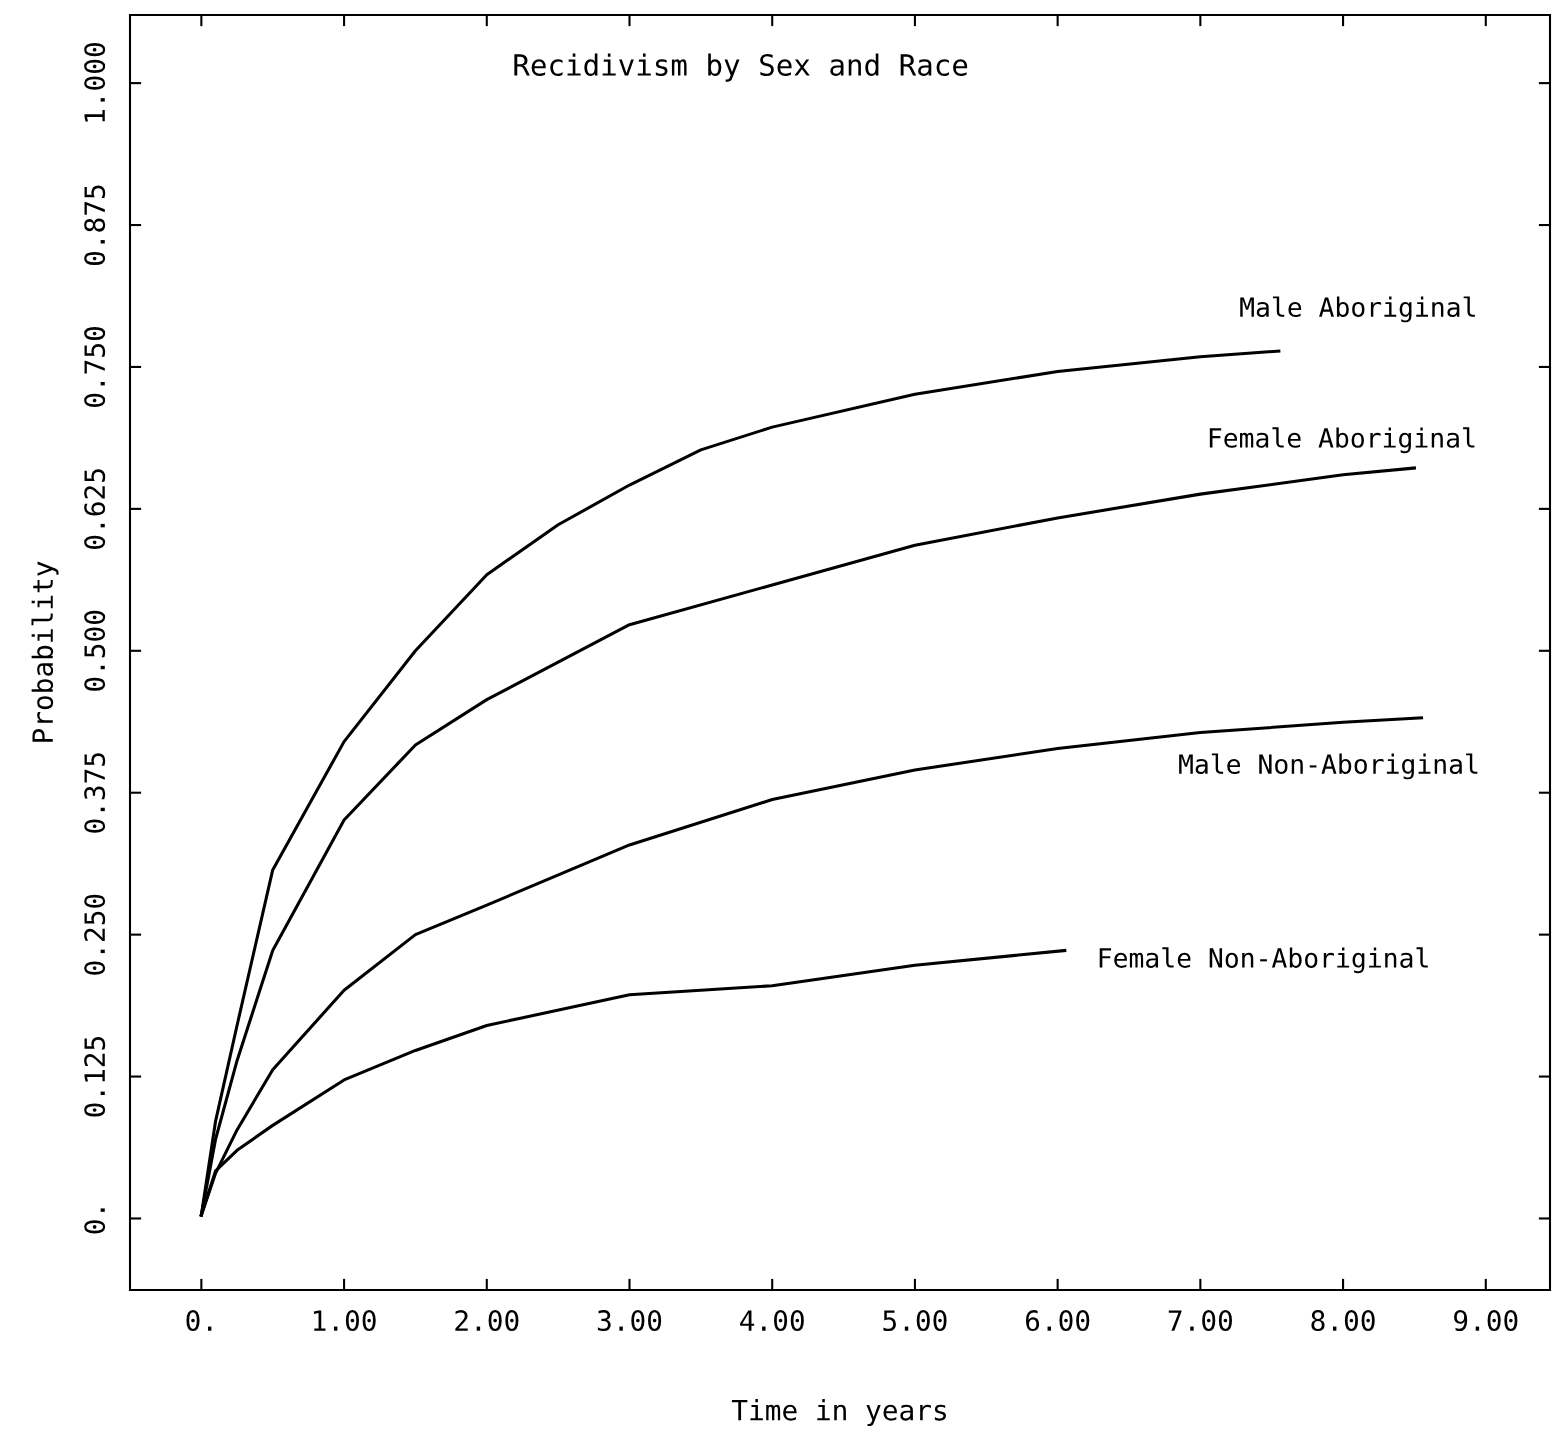 The width and height of the screenshot is (1552, 1443). What do you see at coordinates (95, 1076) in the screenshot?
I see `y-tick-label: 0.125` at bounding box center [95, 1076].